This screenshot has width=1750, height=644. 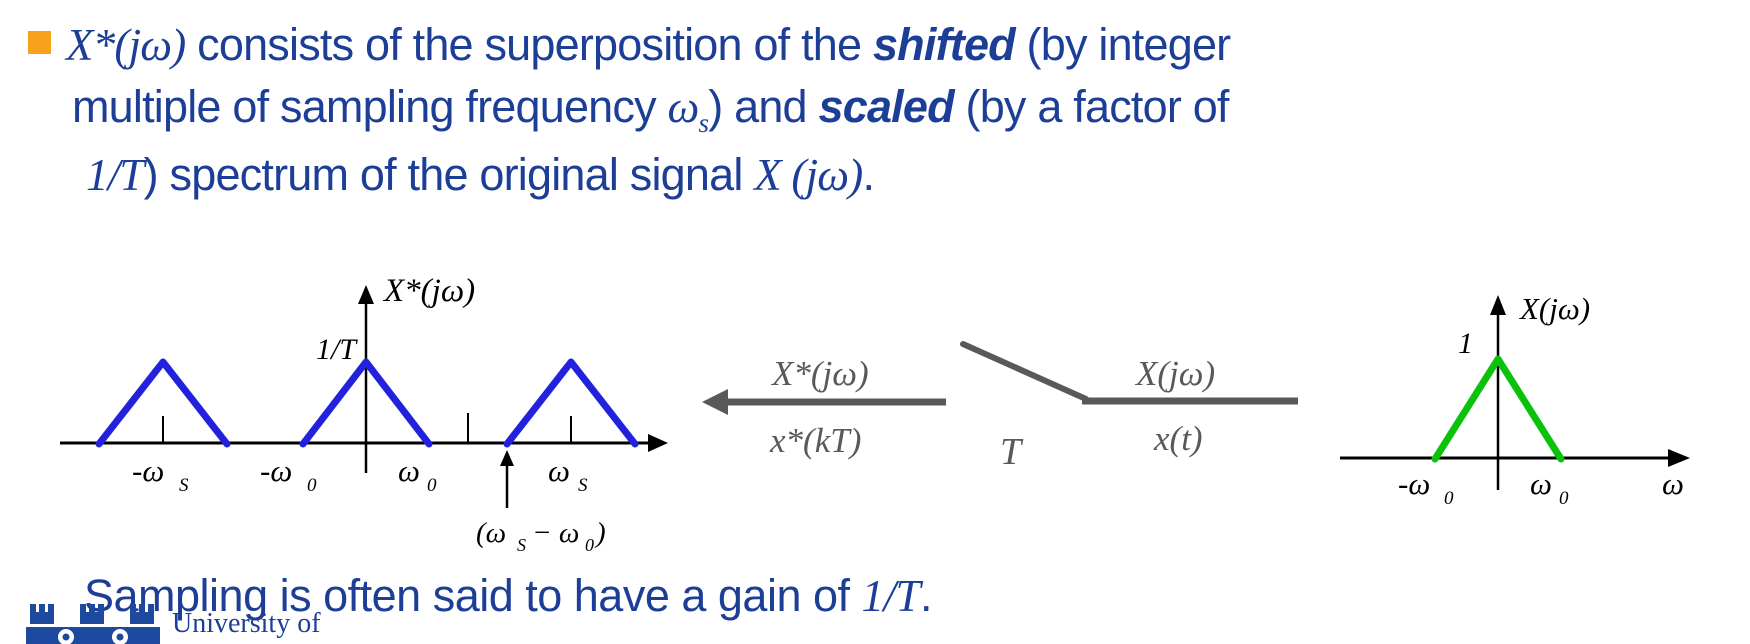 I want to click on annotation-arrowhead-icon, so click(x=507, y=458).